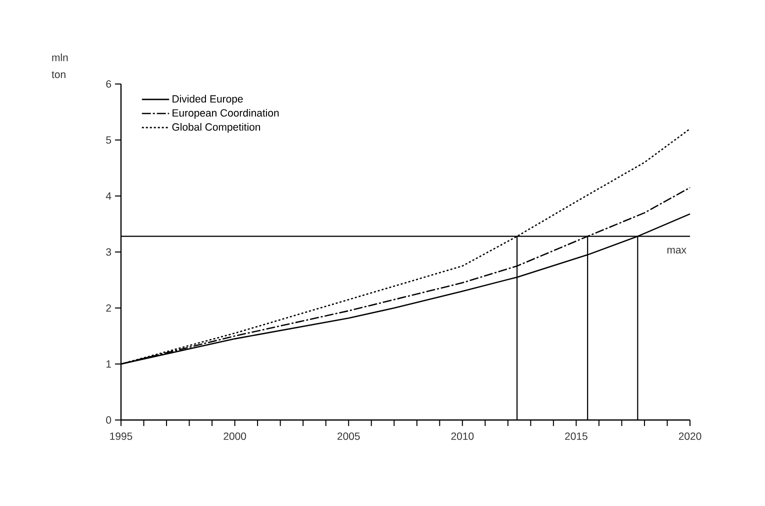 The image size is (765, 506). What do you see at coordinates (109, 196) in the screenshot?
I see `y-tick-label: 4` at bounding box center [109, 196].